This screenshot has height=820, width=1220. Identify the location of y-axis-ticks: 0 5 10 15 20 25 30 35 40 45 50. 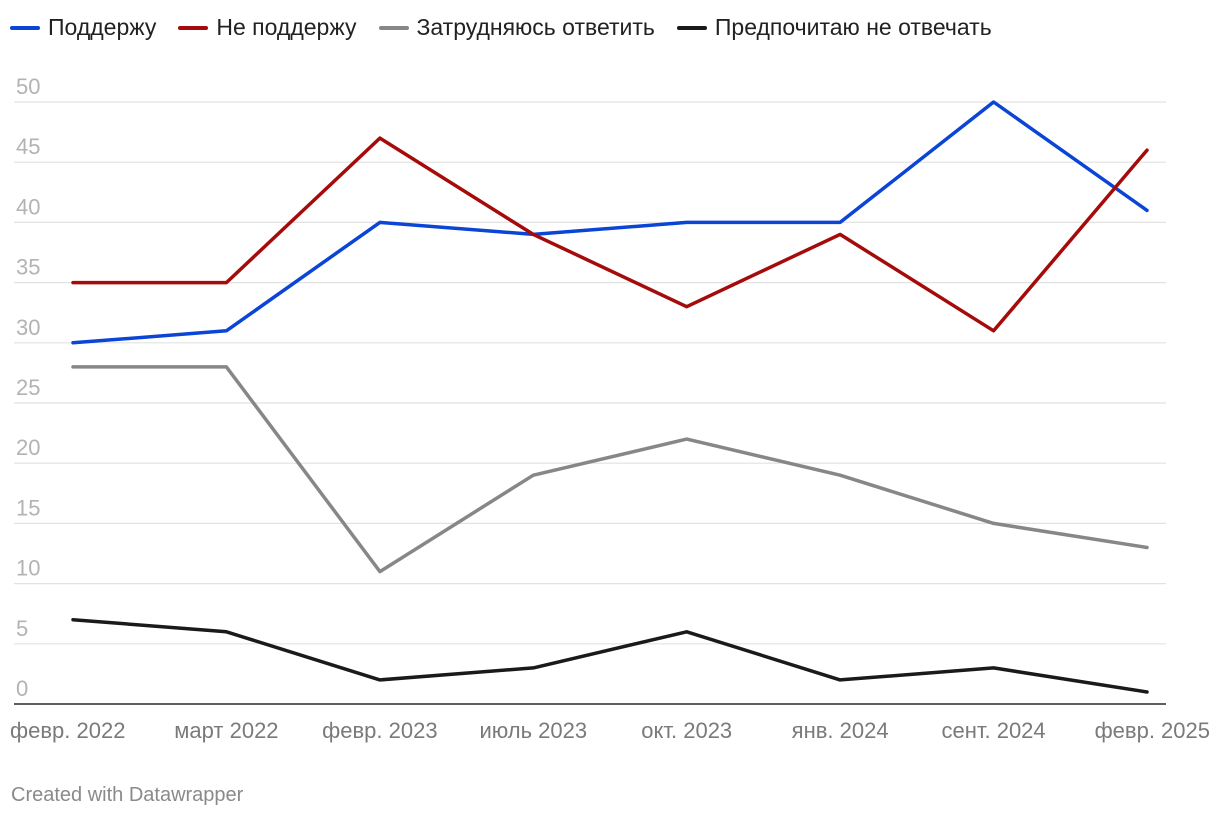
(28, 387).